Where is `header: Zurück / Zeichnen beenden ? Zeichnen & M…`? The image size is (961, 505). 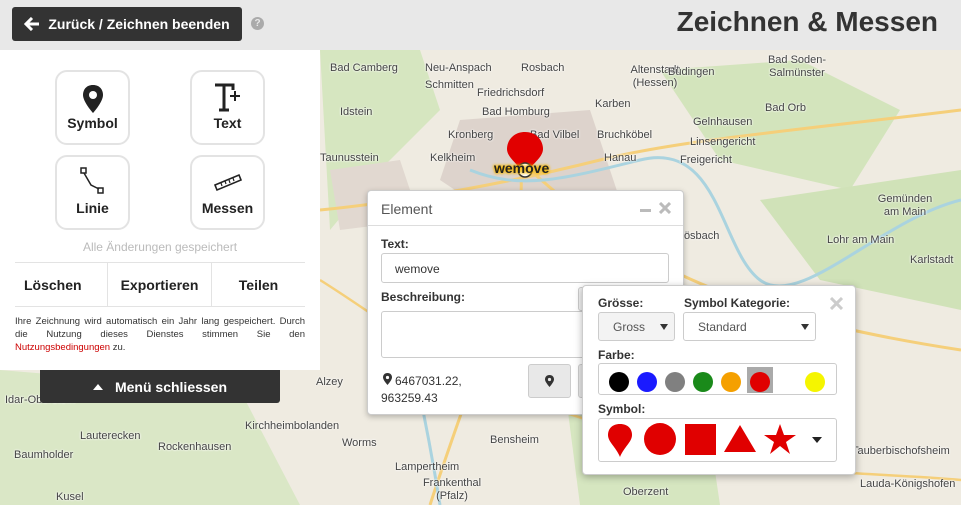 header: Zurück / Zeichnen beenden ? Zeichnen & M… is located at coordinates (480, 25).